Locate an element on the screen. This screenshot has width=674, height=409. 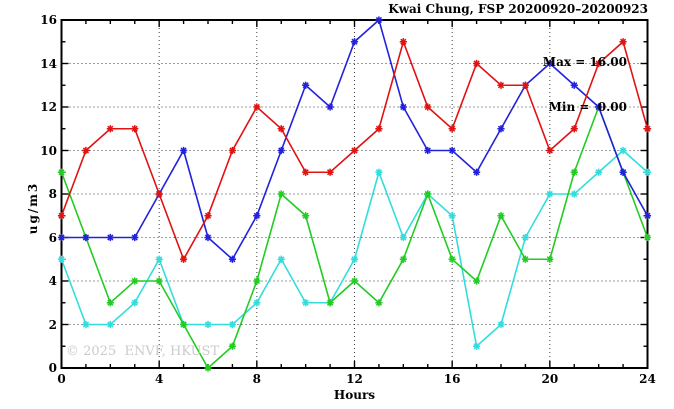
y-tick-label: 10 is located at coordinates (48, 150).